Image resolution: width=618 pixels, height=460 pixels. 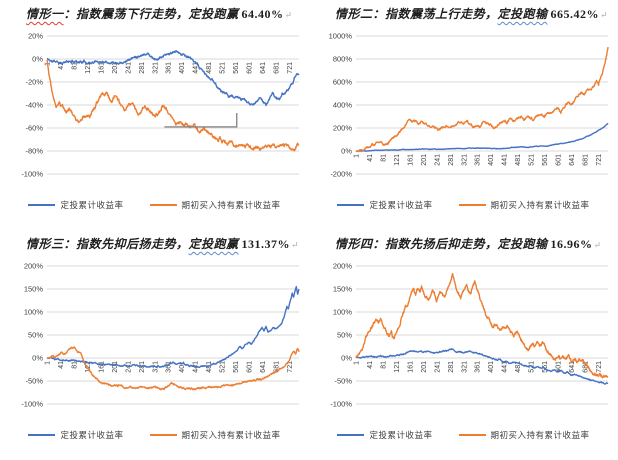 What do you see at coordinates (34, 128) in the screenshot?
I see `y-axis-tick-label: -60%` at bounding box center [34, 128].